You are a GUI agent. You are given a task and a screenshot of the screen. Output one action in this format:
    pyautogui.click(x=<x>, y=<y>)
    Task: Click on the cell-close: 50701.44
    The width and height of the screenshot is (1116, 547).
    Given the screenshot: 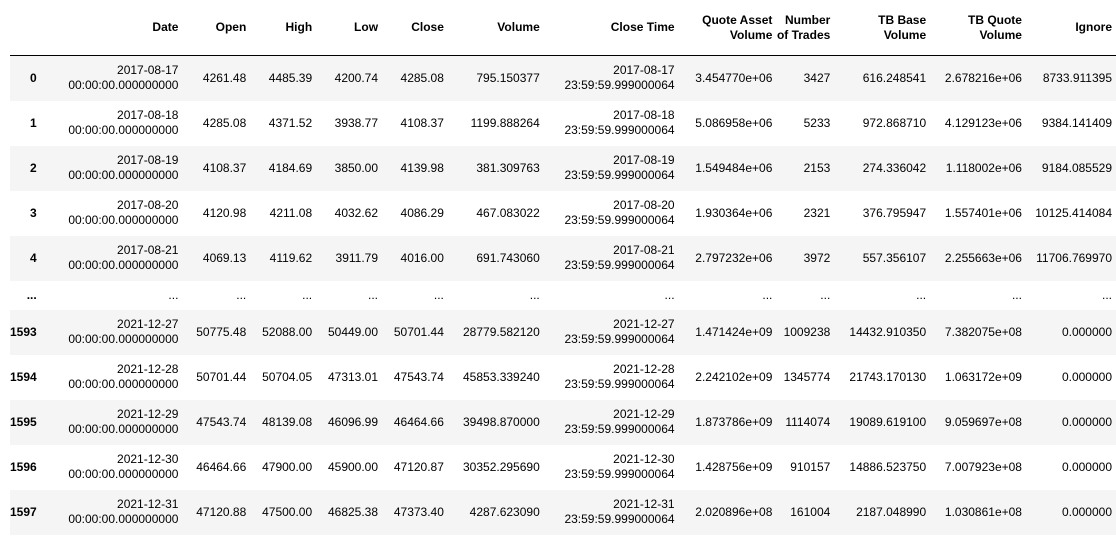 What is the action you would take?
    pyautogui.click(x=418, y=331)
    